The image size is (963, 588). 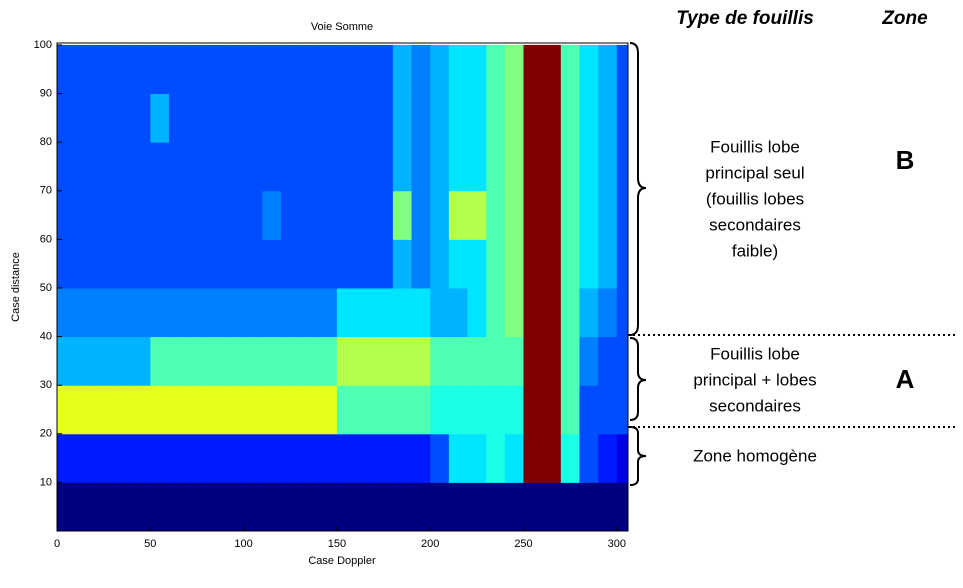 What do you see at coordinates (754, 379) in the screenshot?
I see `zone-description: principal + lobes` at bounding box center [754, 379].